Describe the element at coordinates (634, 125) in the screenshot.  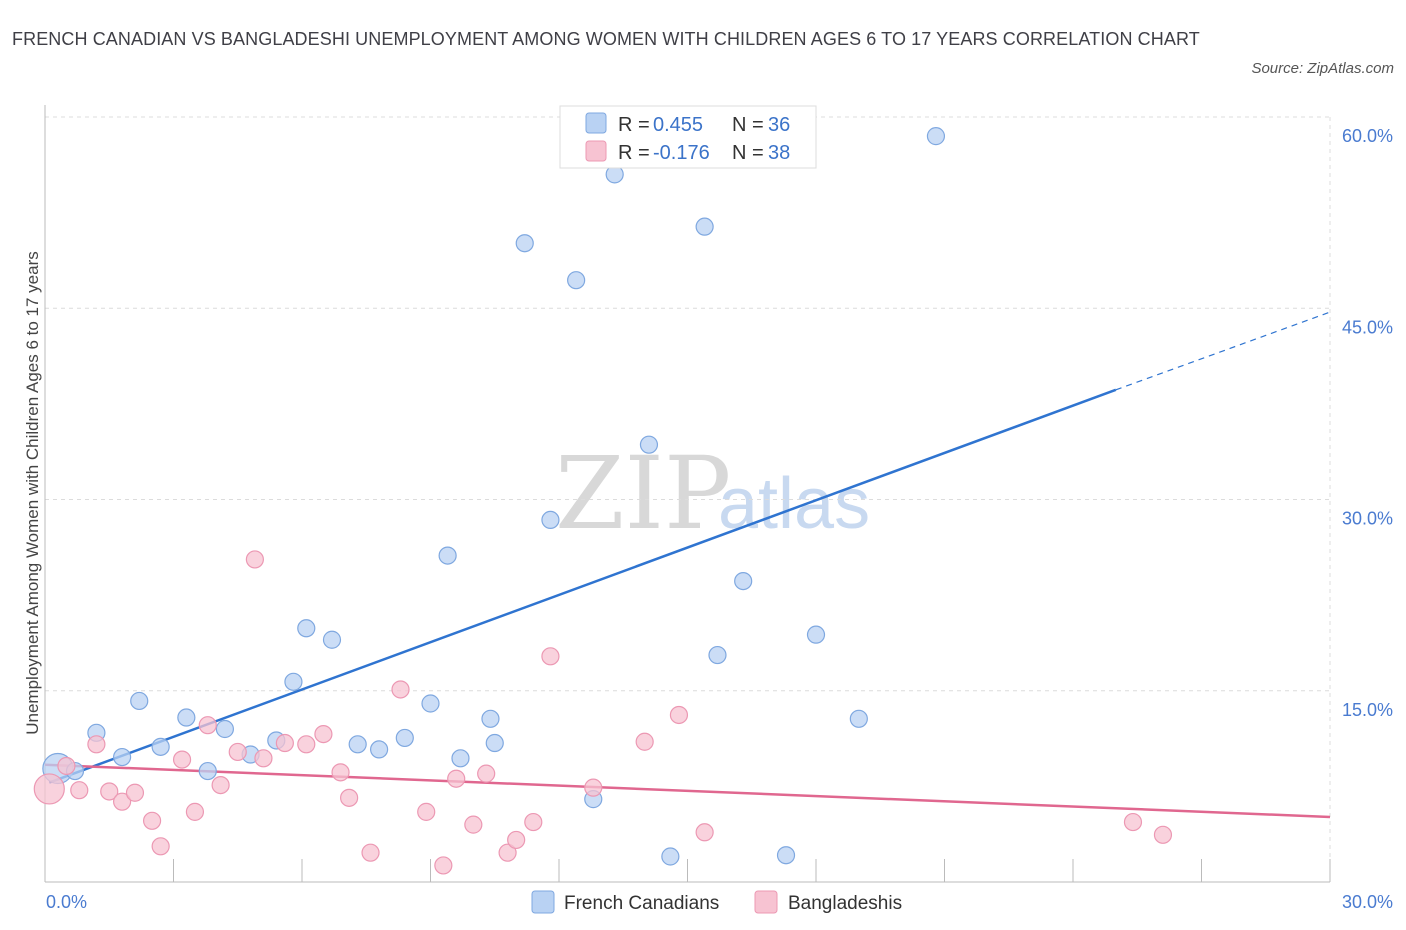
I see `legend-top-r-label-0: R =` at that location.